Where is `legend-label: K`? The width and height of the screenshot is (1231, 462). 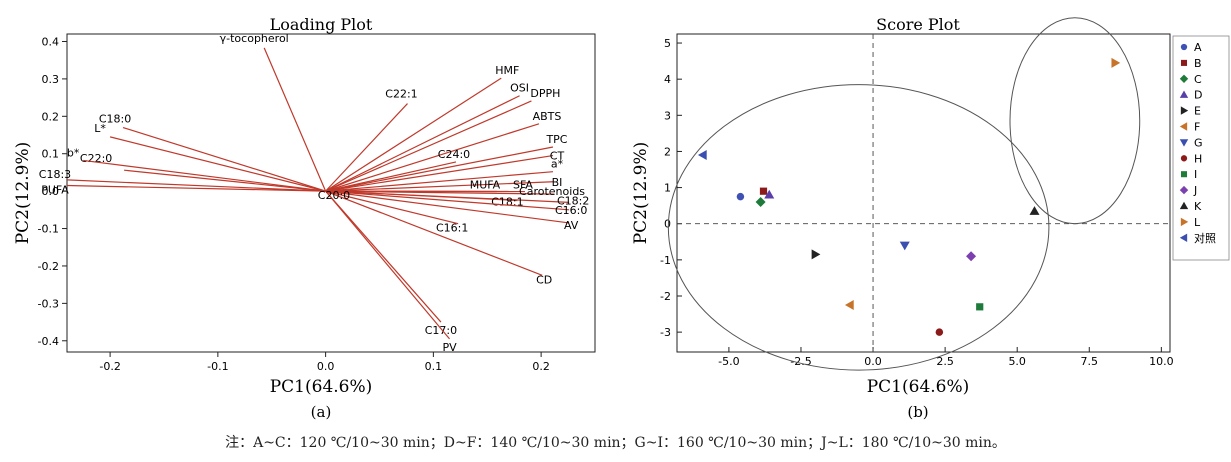
legend-label: K is located at coordinates (1198, 206).